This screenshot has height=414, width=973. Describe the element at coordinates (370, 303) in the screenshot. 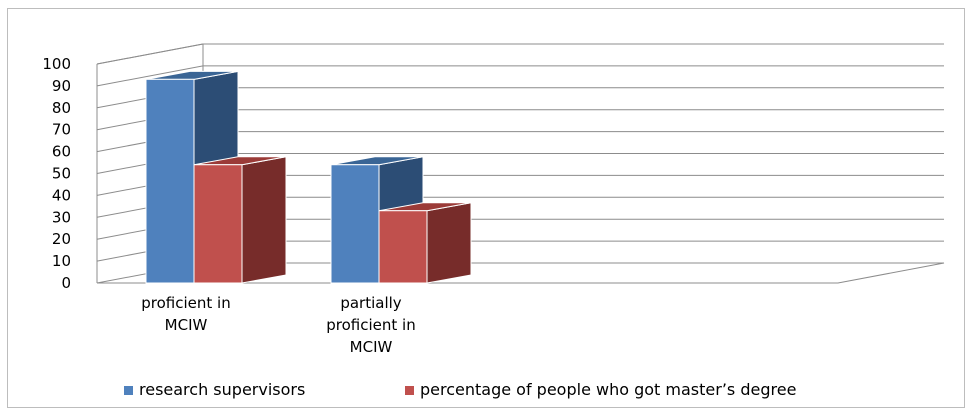

I see `x-category-label-line: partially` at that location.